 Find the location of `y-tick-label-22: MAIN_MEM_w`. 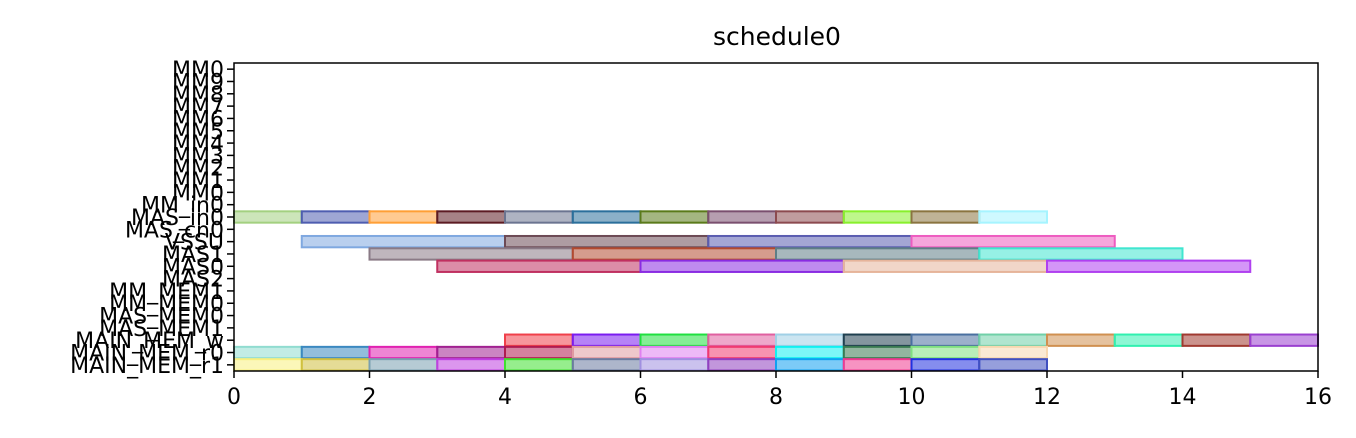

y-tick-label-22: MAIN_MEM_w is located at coordinates (149, 341).